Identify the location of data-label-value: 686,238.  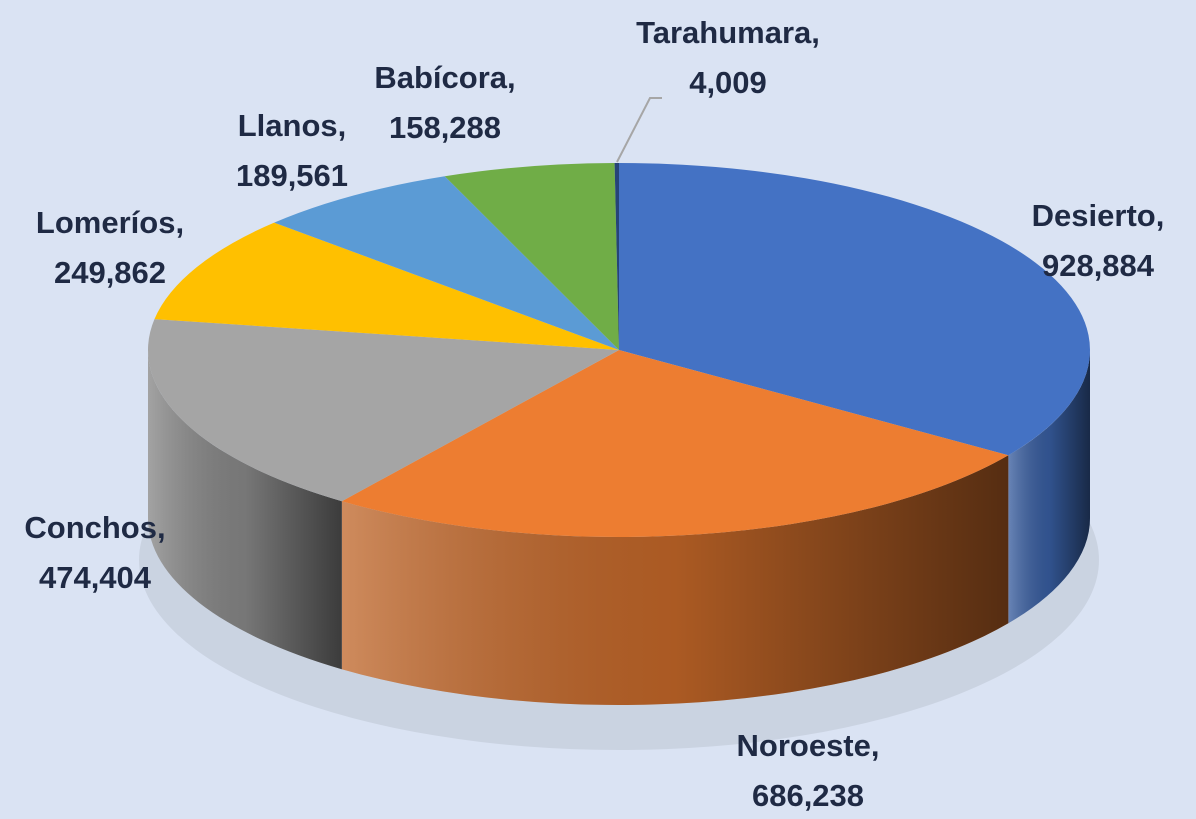
(808, 795).